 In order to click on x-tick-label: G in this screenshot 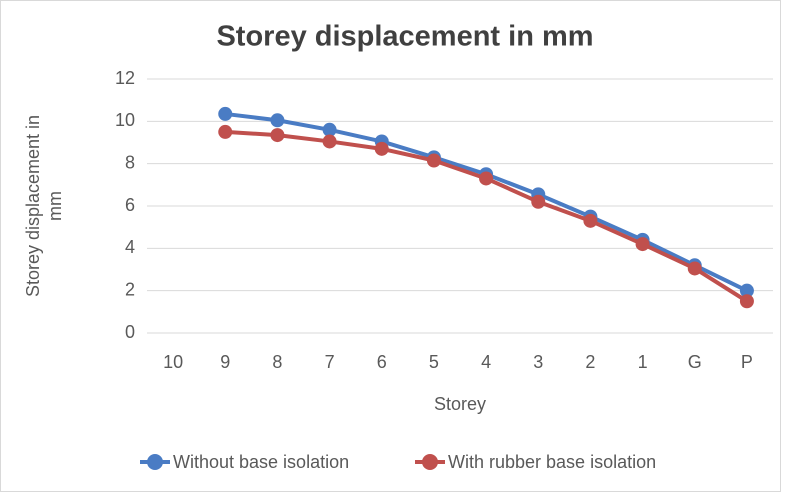, I will do `click(695, 362)`.